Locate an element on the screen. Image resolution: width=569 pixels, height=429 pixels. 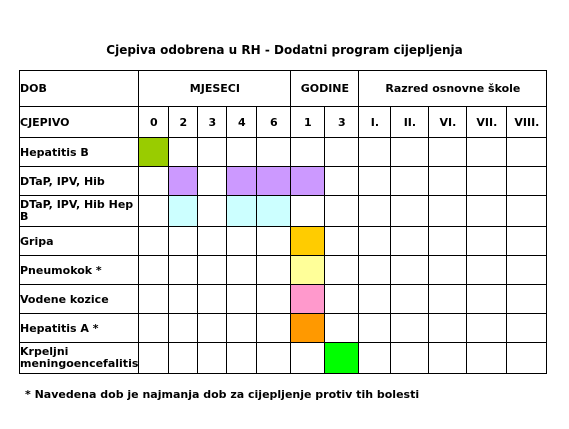
age-header-cell: 0 is located at coordinates (154, 122).